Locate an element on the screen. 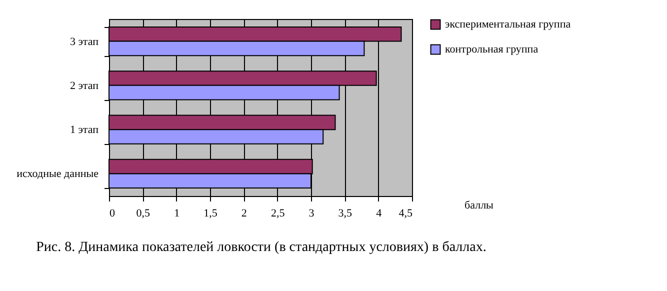 The width and height of the screenshot is (667, 291). x-axis-title: баллы is located at coordinates (479, 206).